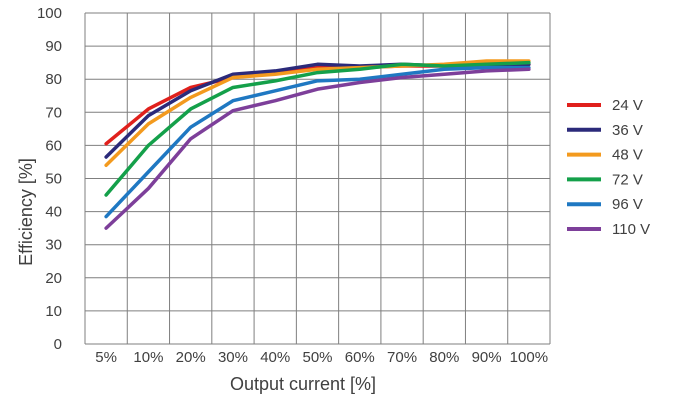 The width and height of the screenshot is (676, 400). Describe the element at coordinates (360, 357) in the screenshot. I see `x-tick-label: 60%` at that location.